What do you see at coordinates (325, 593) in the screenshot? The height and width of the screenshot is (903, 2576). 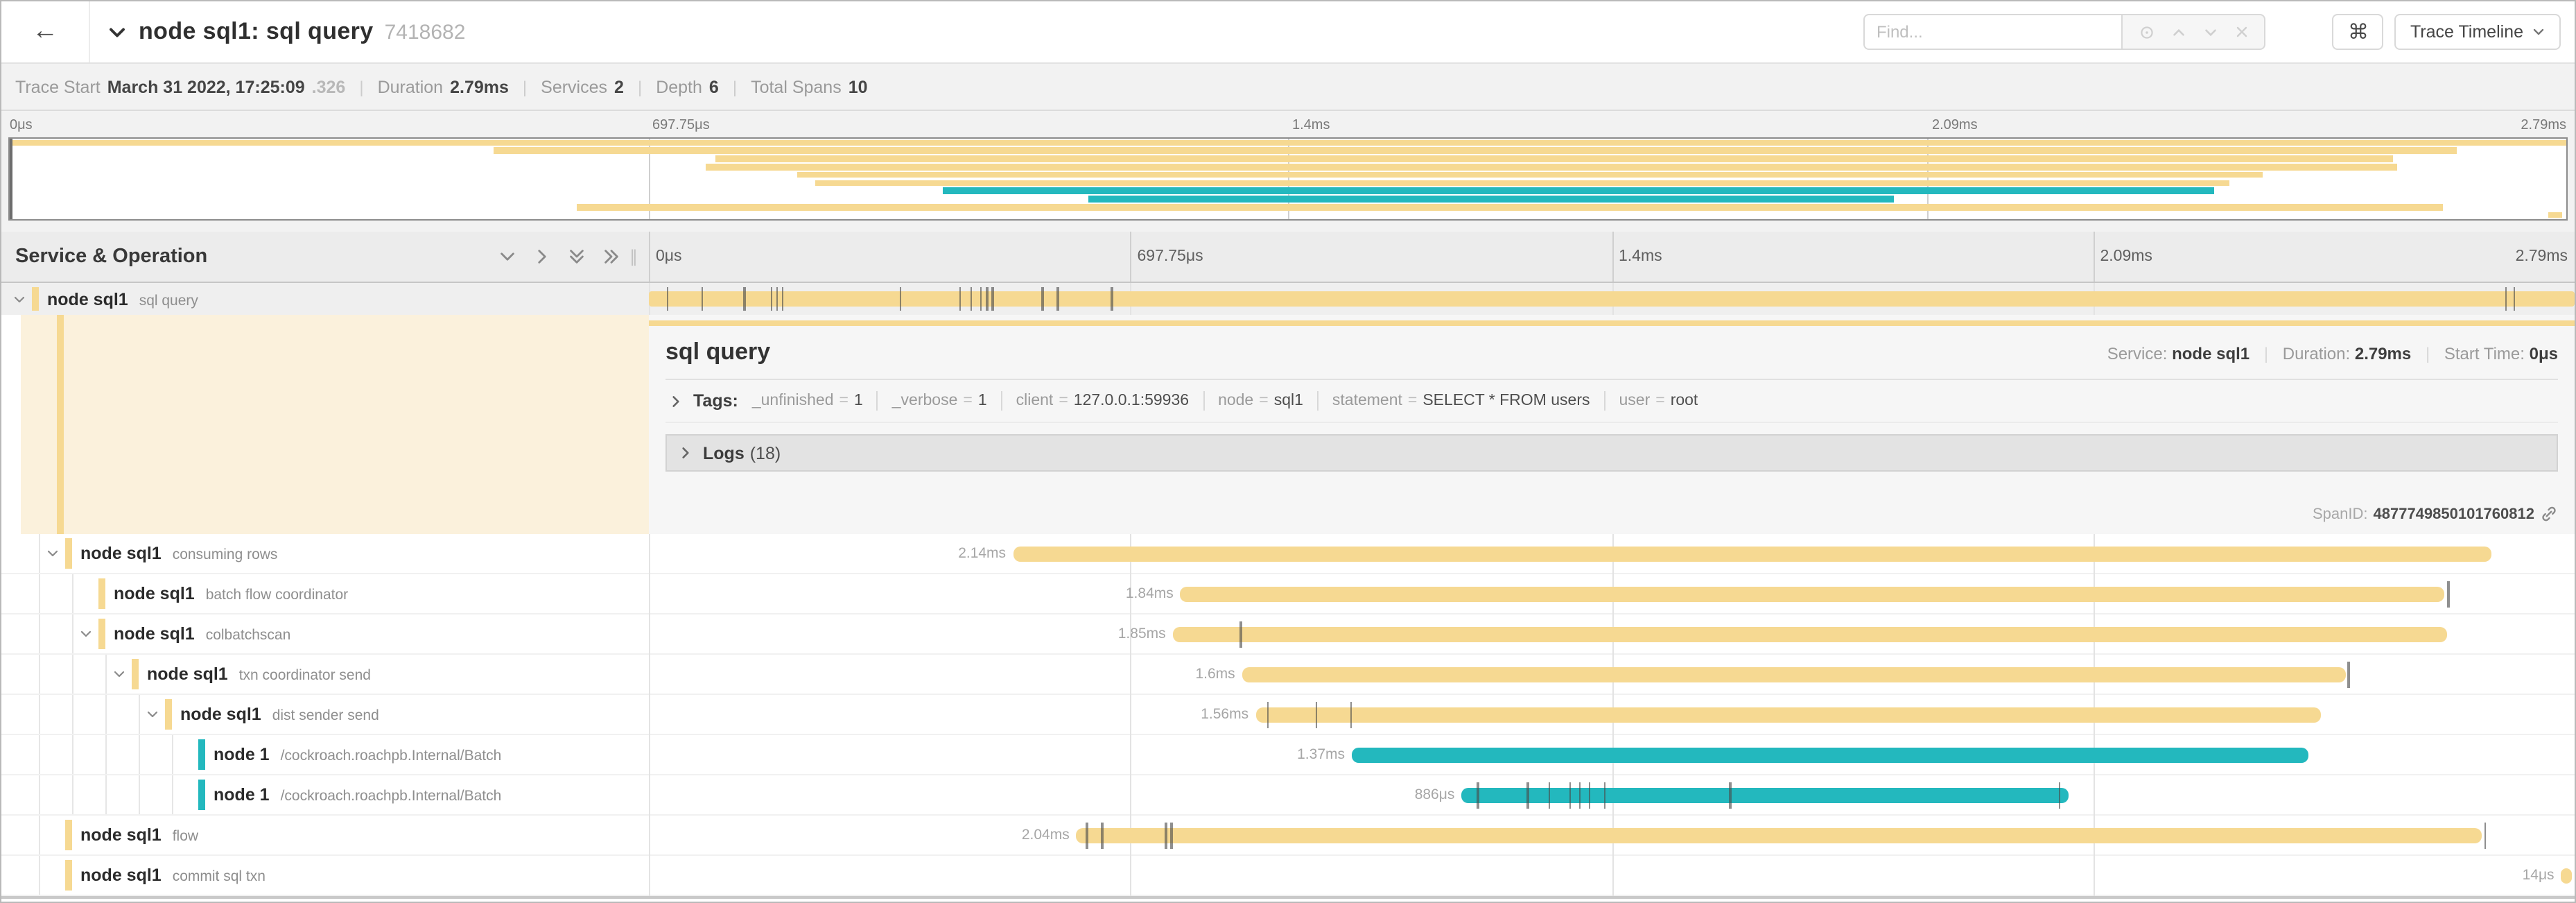 I see `span-tree-cell: node sql1 batch flow coordinator` at bounding box center [325, 593].